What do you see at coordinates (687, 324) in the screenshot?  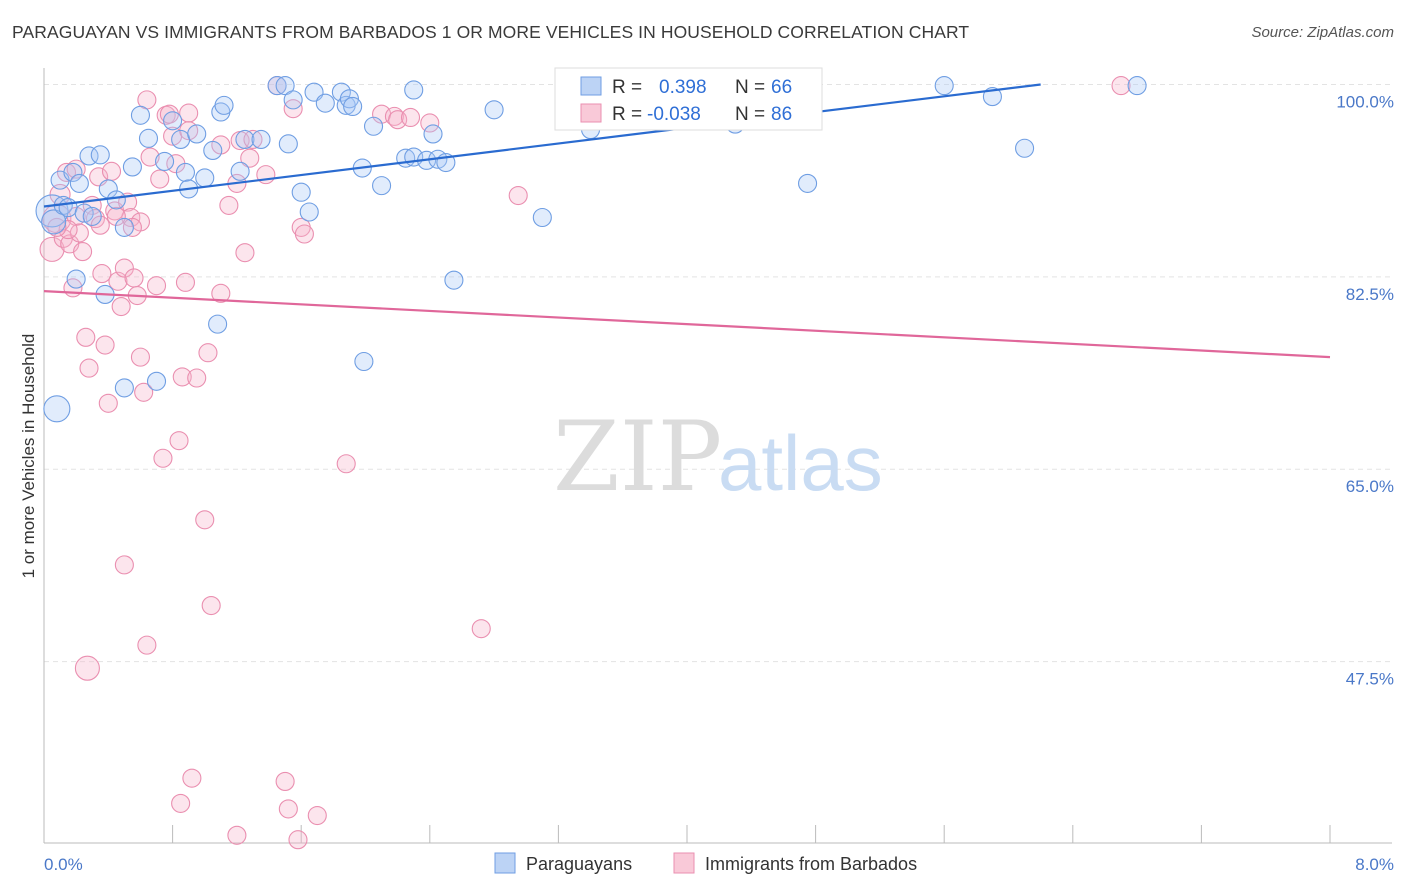 I see `trend-line-barbados` at bounding box center [687, 324].